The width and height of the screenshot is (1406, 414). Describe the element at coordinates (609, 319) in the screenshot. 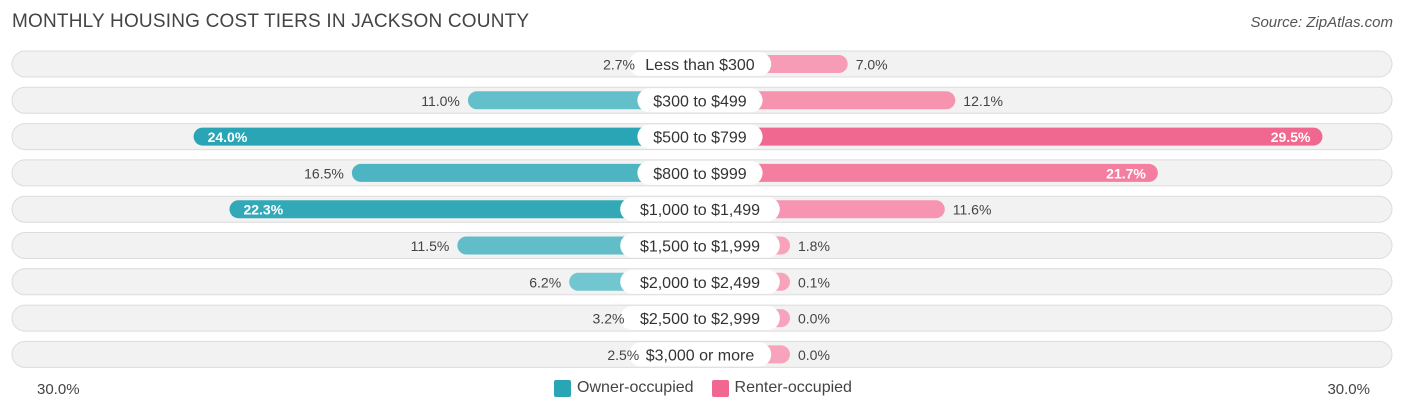

I see `owner-value-label: 3.2%` at that location.